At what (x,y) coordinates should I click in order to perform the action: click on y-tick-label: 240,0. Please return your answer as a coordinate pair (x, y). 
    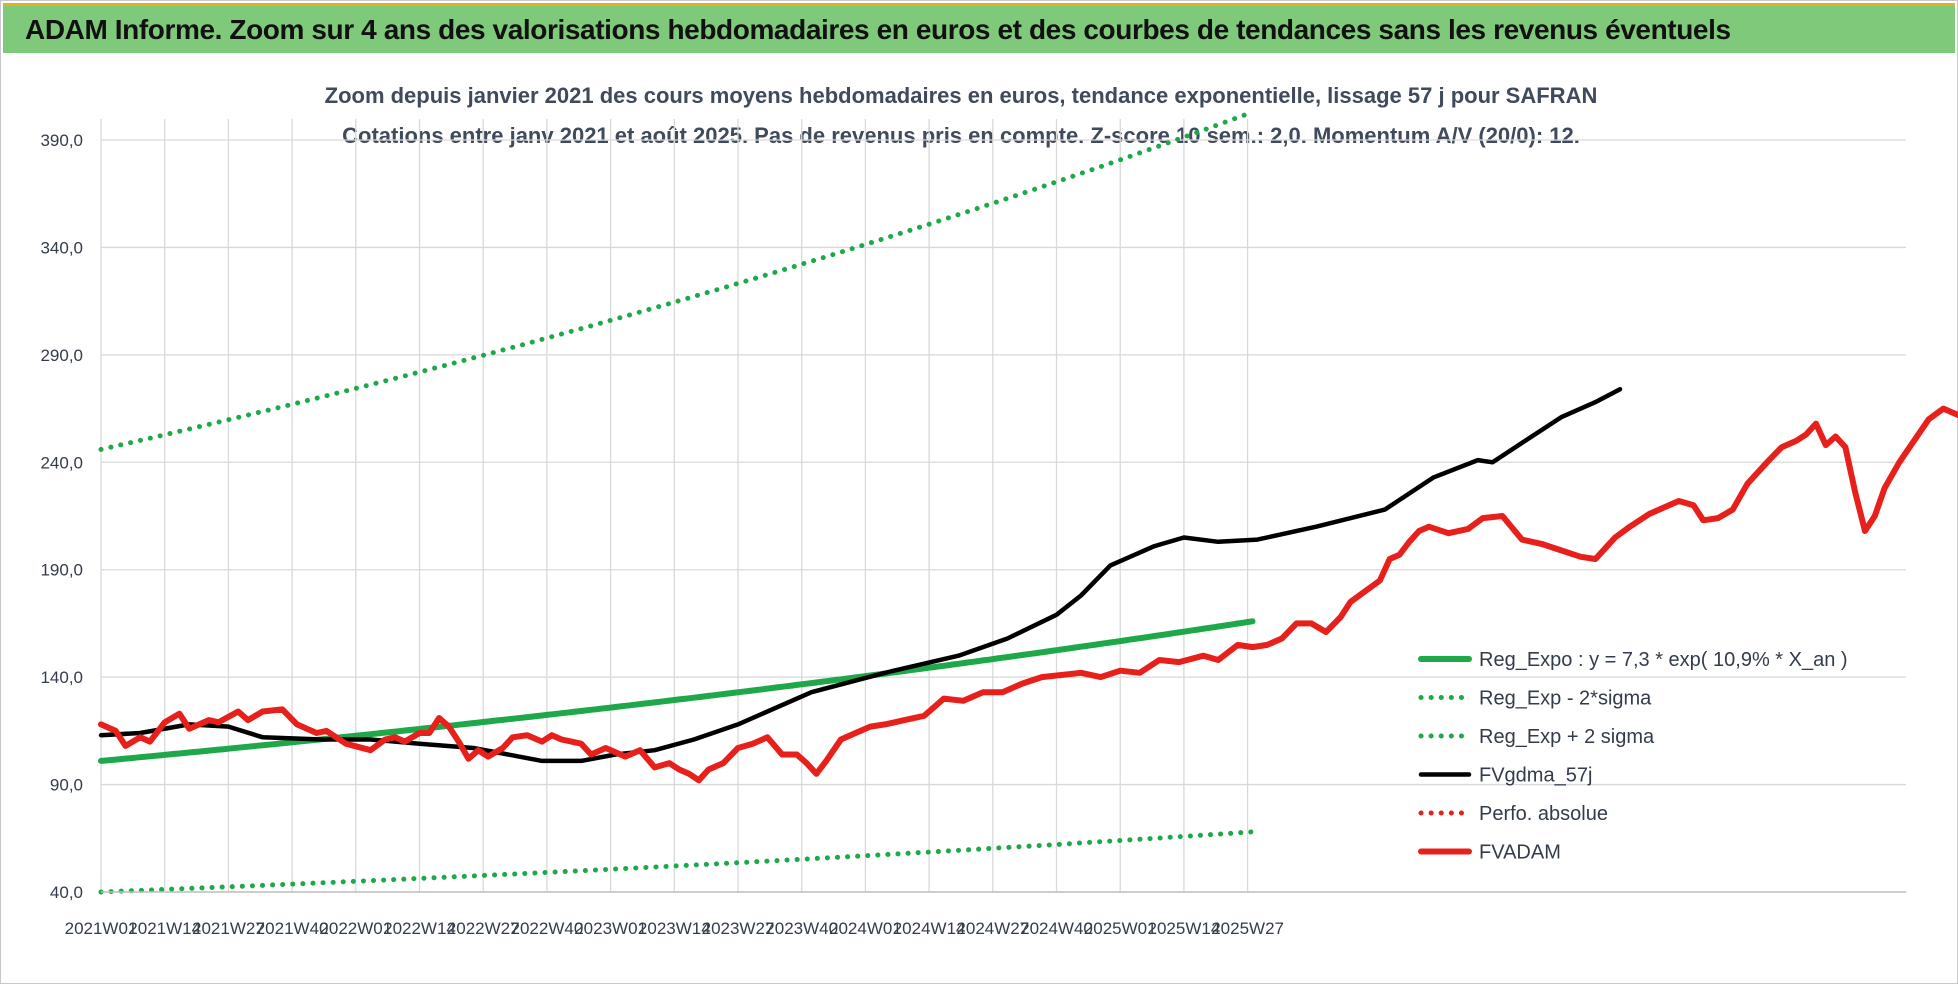
    Looking at the image, I should click on (61, 462).